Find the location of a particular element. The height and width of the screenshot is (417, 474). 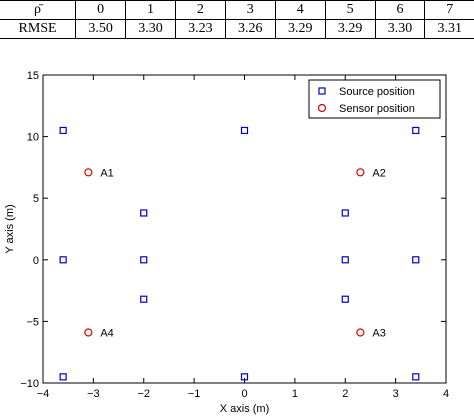

table-cell: 3.26 is located at coordinates (250, 29).